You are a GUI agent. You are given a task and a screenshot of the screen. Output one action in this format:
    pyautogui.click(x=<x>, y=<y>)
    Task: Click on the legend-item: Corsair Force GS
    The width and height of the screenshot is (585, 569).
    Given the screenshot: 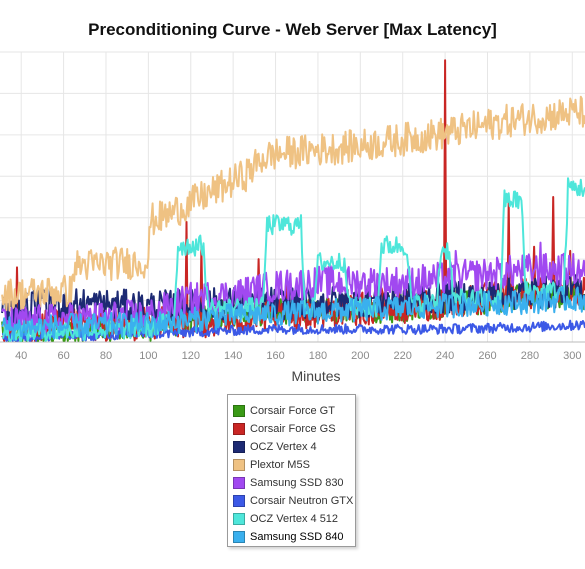 What is the action you would take?
    pyautogui.click(x=294, y=429)
    